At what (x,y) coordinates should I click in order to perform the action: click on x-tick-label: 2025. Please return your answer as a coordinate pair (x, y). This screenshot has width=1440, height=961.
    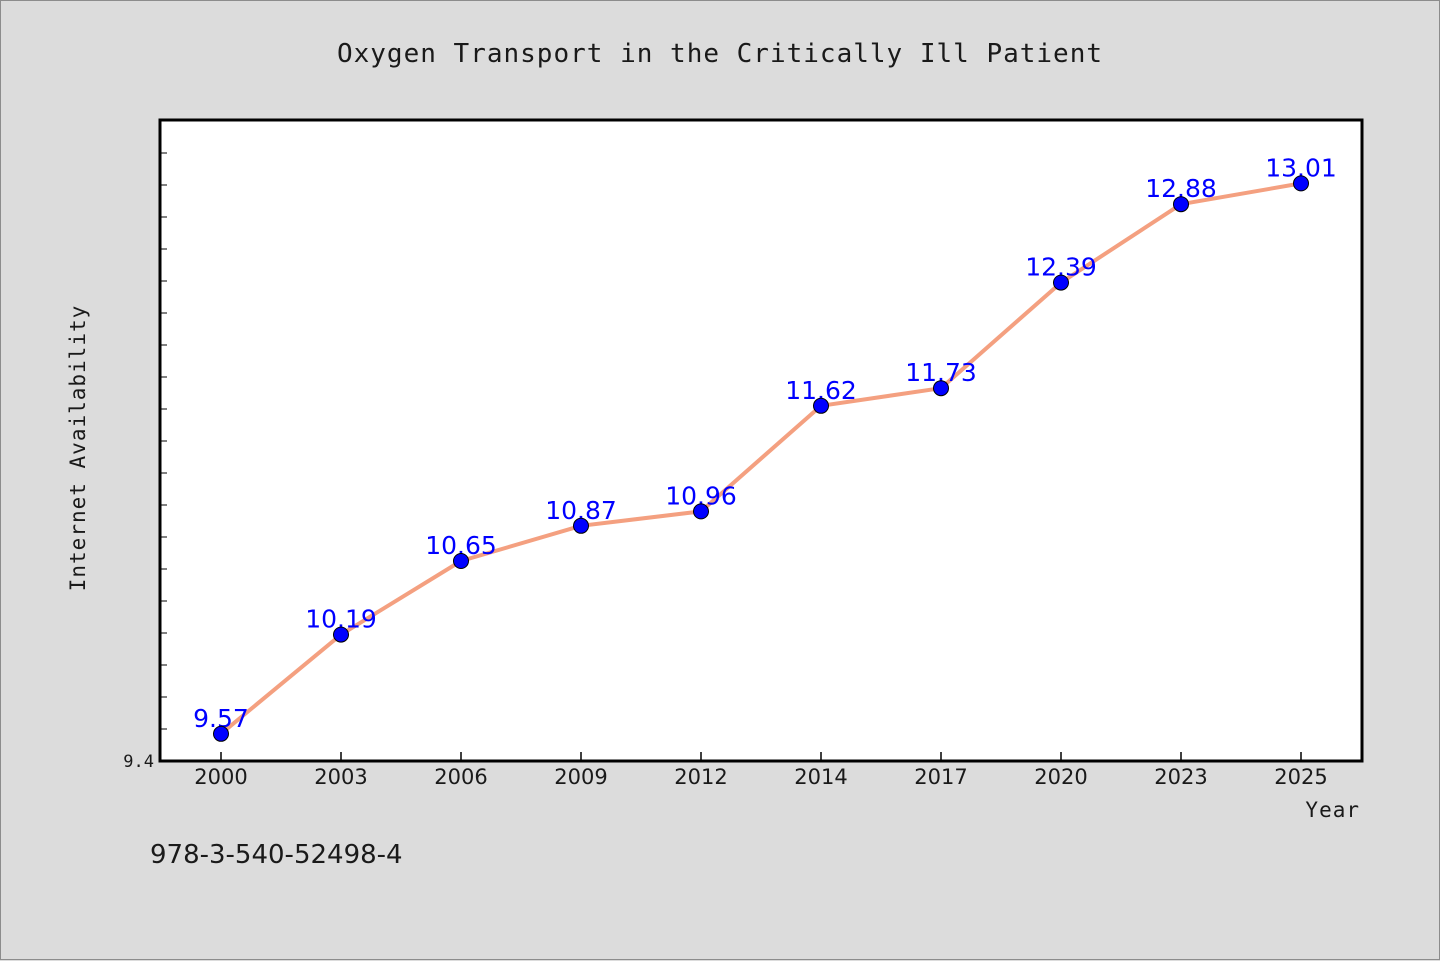
    Looking at the image, I should click on (1300, 777).